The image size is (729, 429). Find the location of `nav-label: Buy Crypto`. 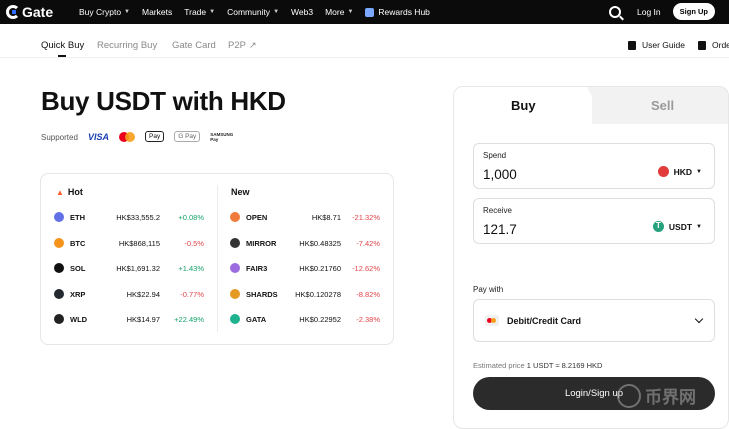

nav-label: Buy Crypto is located at coordinates (100, 12).